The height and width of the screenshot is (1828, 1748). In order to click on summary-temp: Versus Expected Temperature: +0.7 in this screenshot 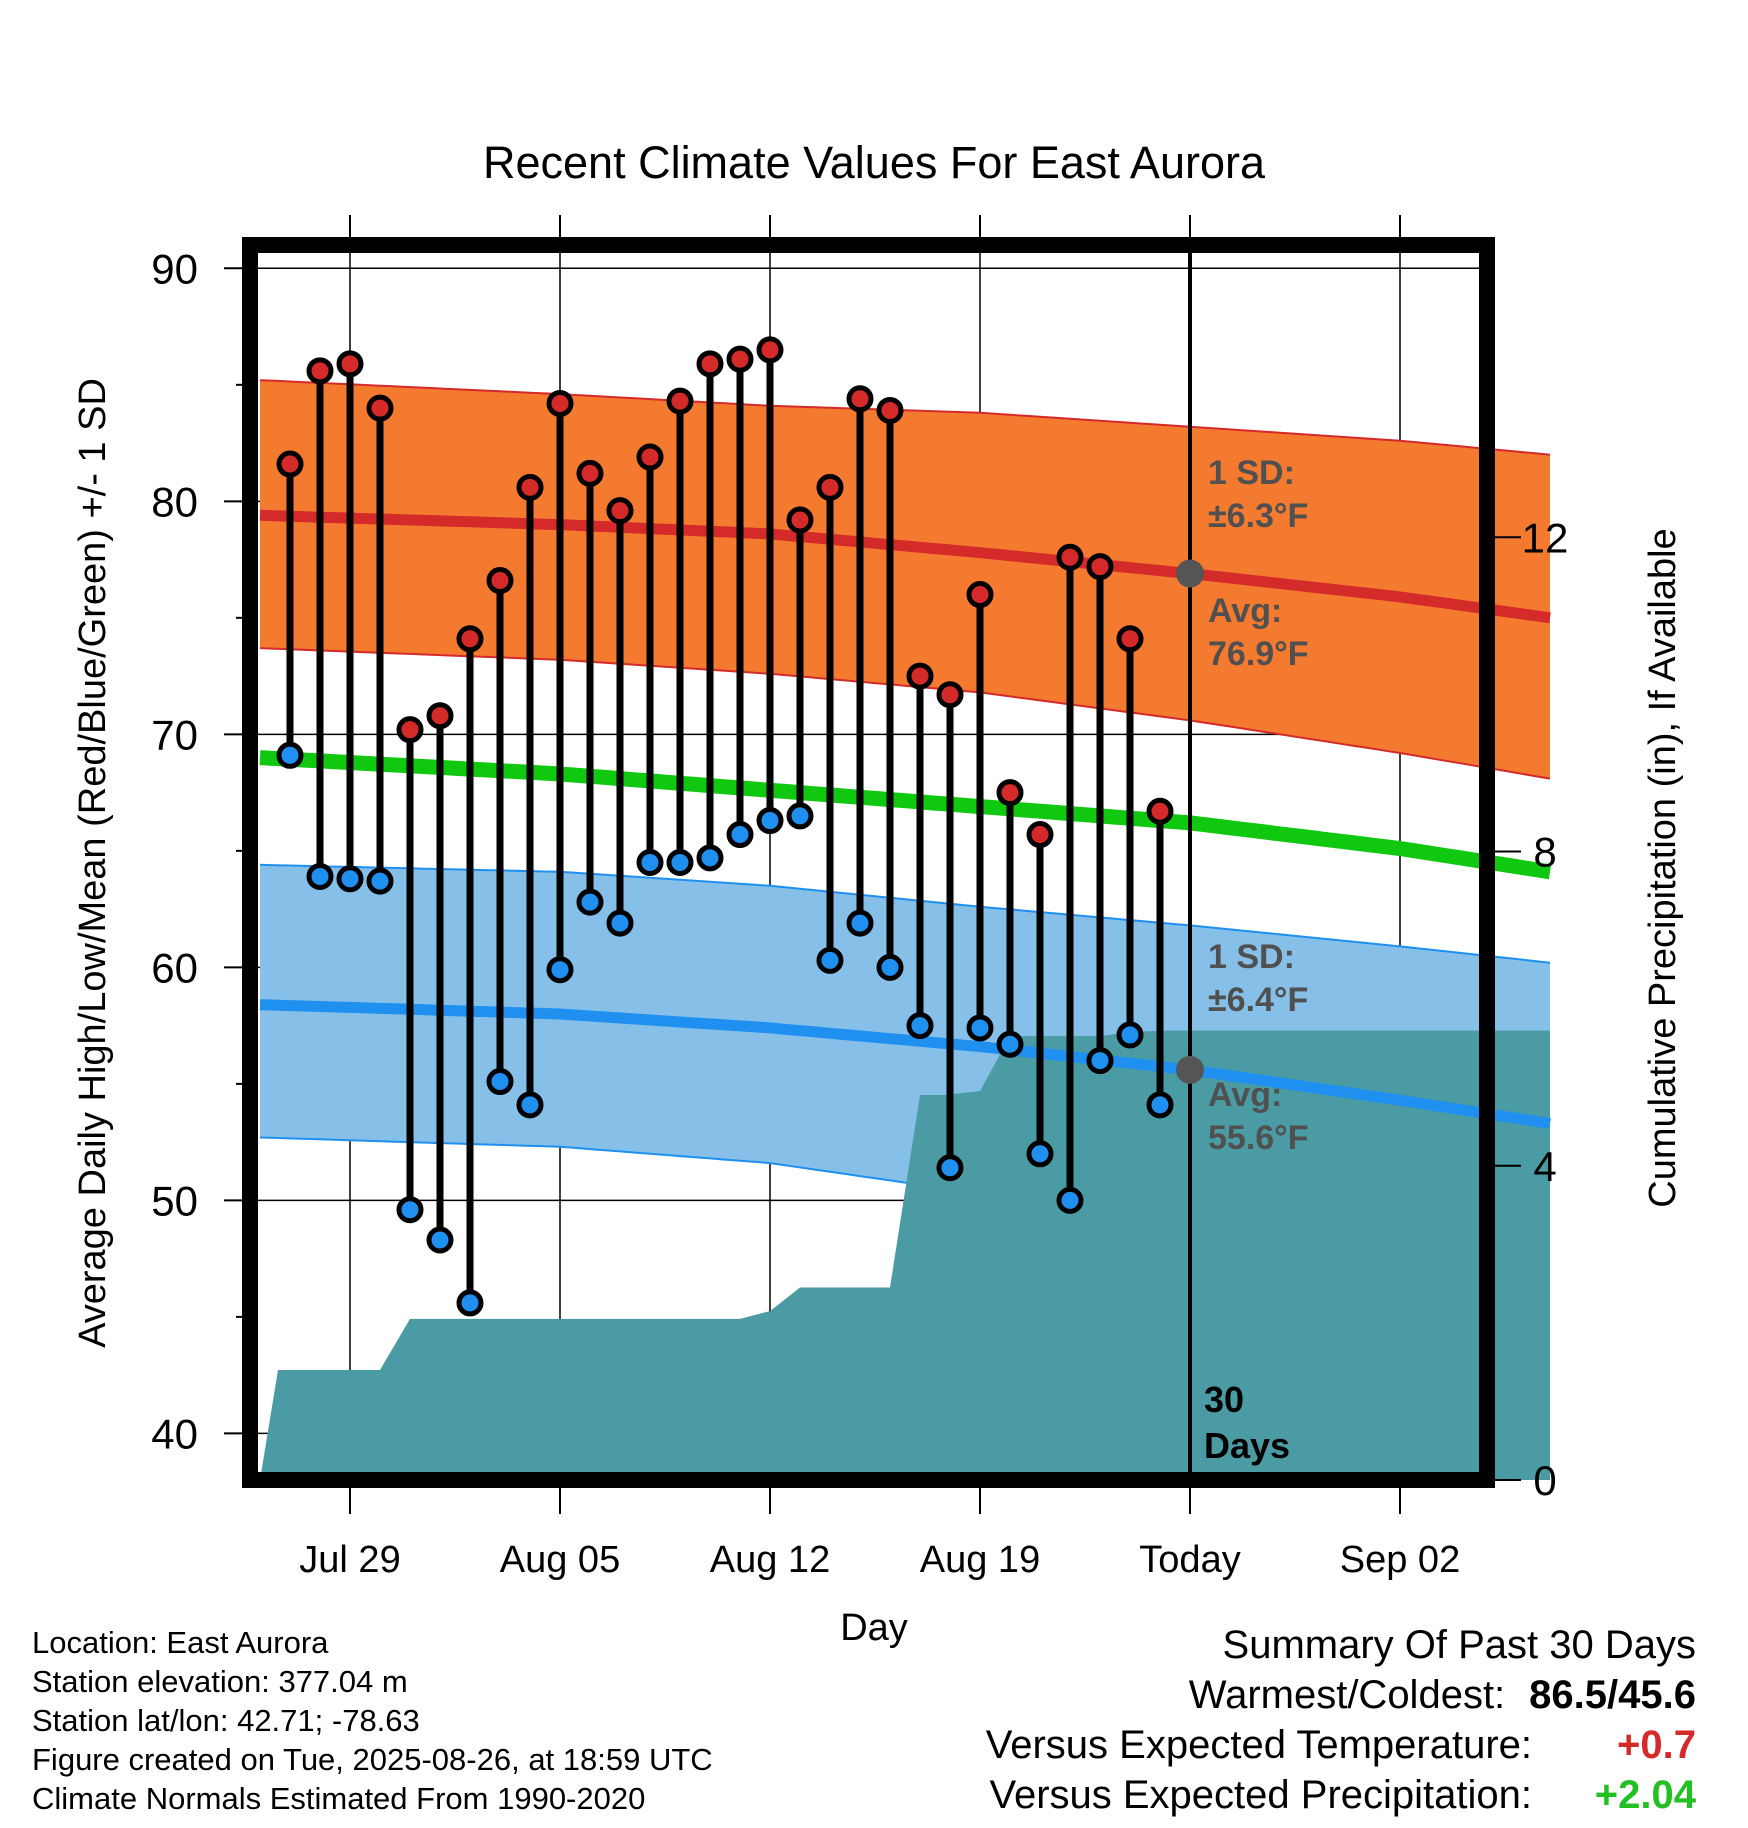, I will do `click(1341, 1745)`.